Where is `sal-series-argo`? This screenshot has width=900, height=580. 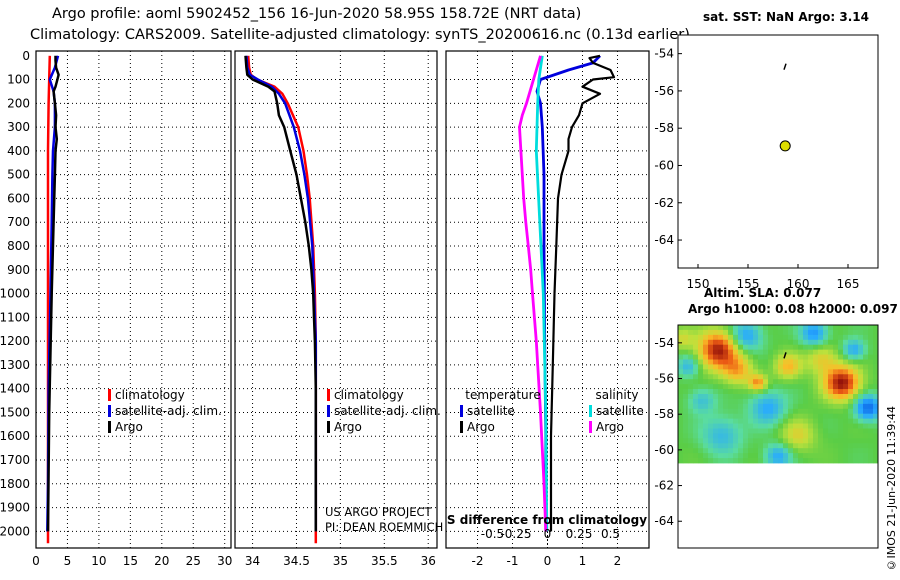 sal-series-argo is located at coordinates (281, 293).